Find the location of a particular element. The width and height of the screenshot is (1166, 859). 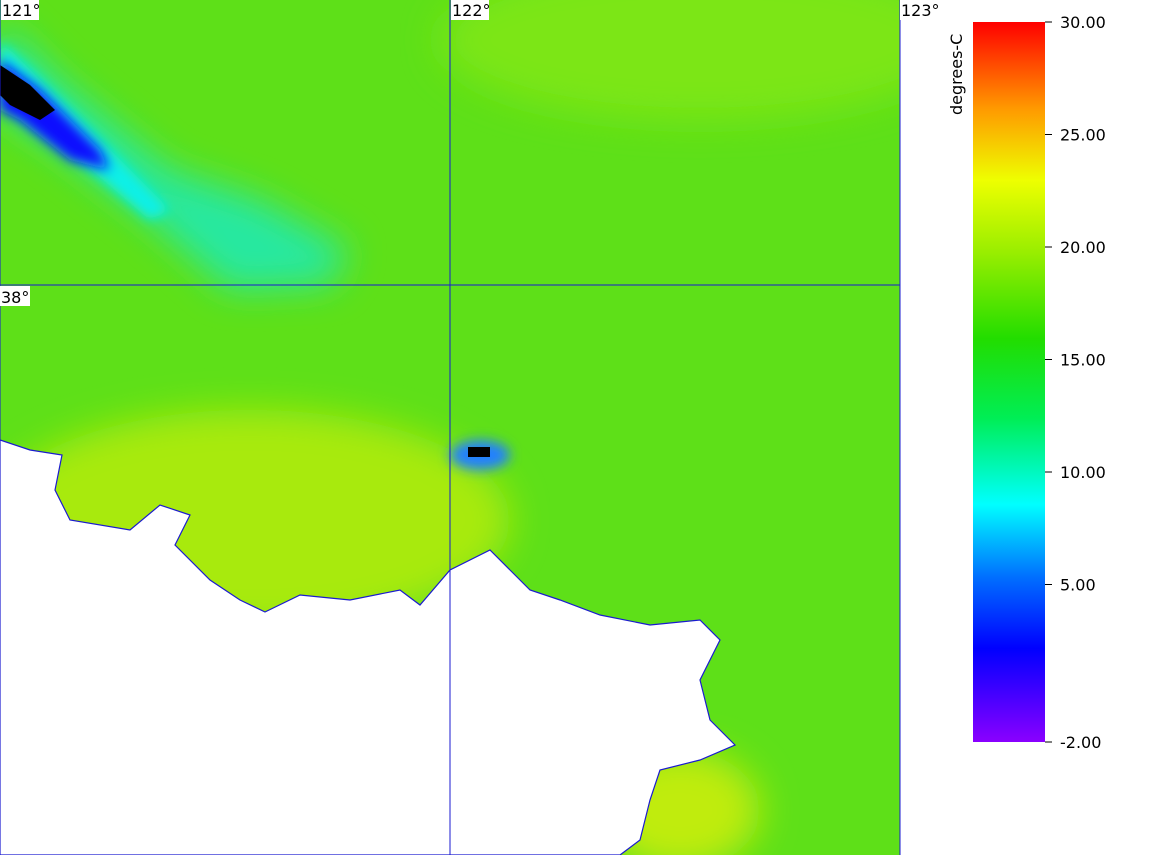

lat-label: 38° is located at coordinates (15, 297).